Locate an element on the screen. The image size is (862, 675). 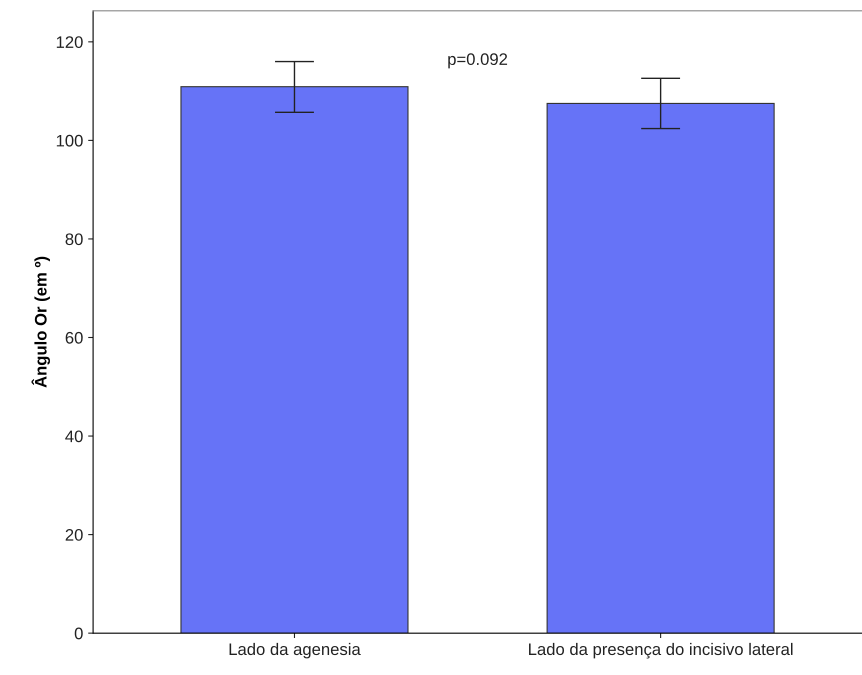
y-axis-title: Ângulo Or (em º) is located at coordinates (41, 322).